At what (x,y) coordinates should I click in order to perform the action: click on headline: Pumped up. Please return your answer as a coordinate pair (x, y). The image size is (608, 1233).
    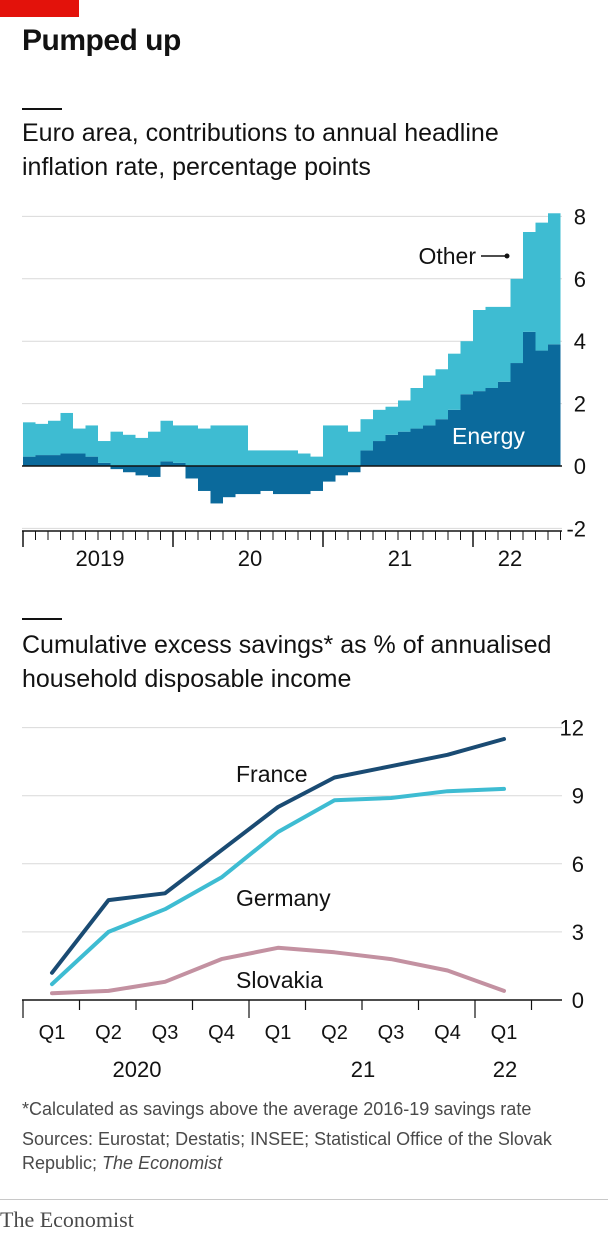
    Looking at the image, I should click on (101, 40).